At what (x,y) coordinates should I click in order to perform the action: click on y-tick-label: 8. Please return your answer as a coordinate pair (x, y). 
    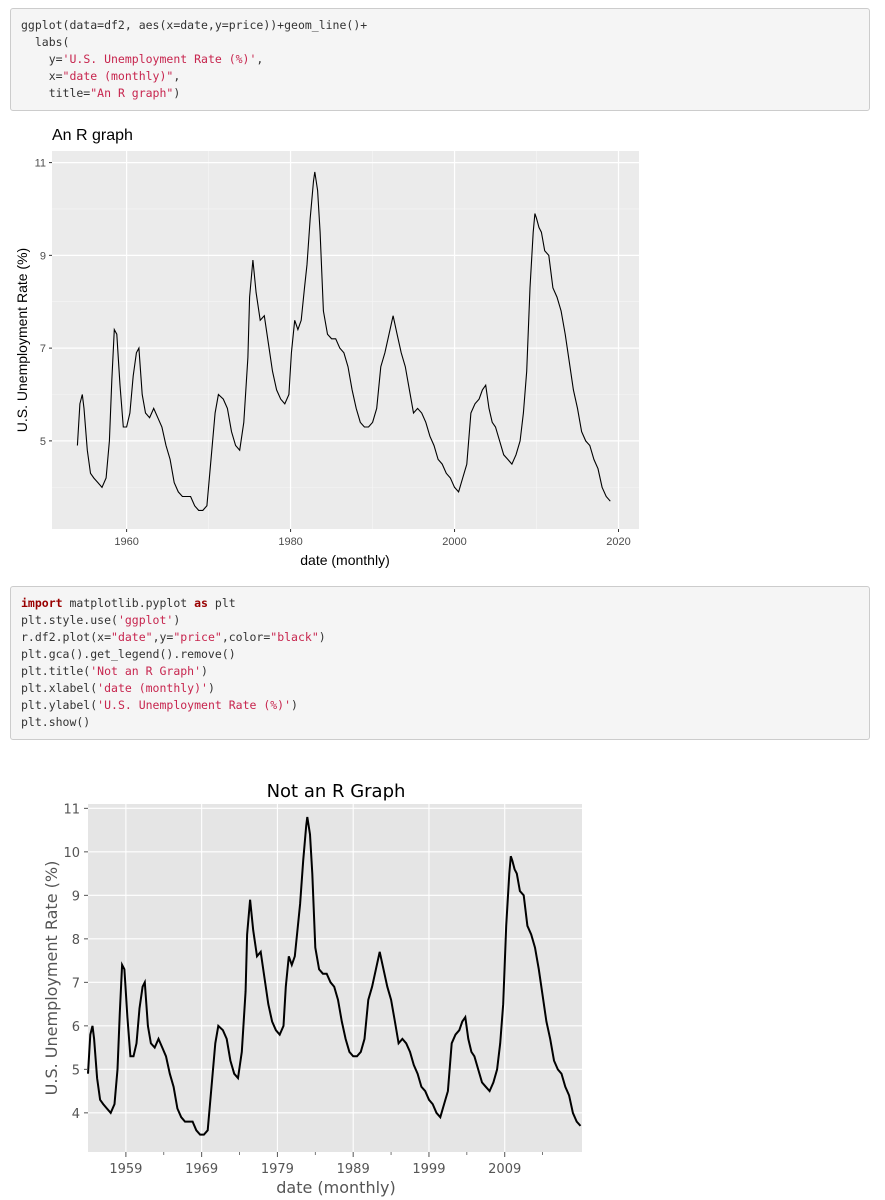
    Looking at the image, I should click on (76, 940).